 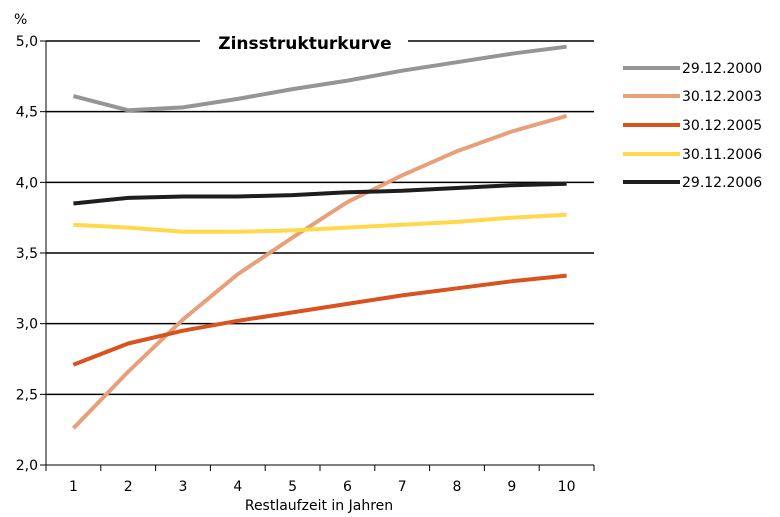 I want to click on x-tick-label: 5, so click(x=292, y=487).